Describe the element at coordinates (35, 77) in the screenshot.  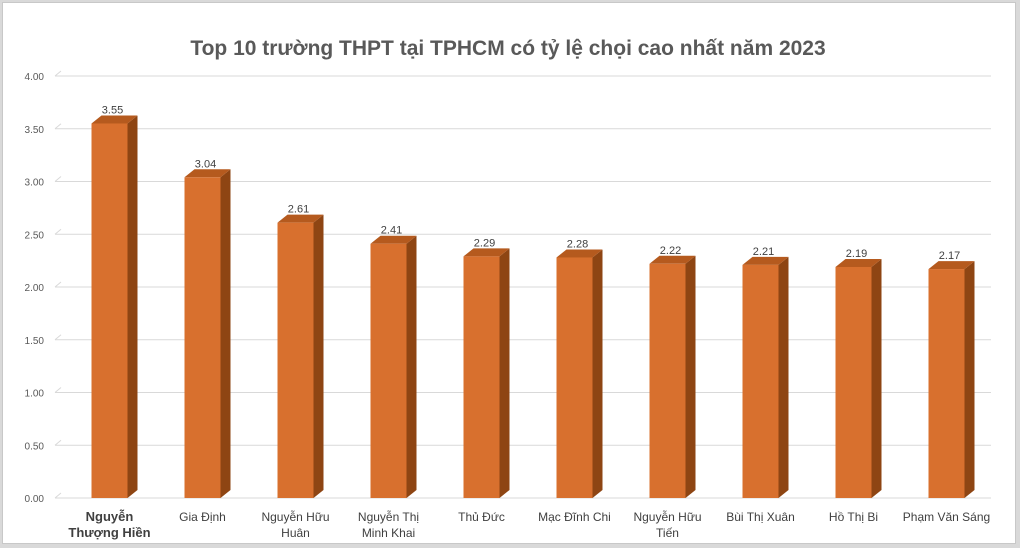
I see `y-tick-label: 4.00` at that location.